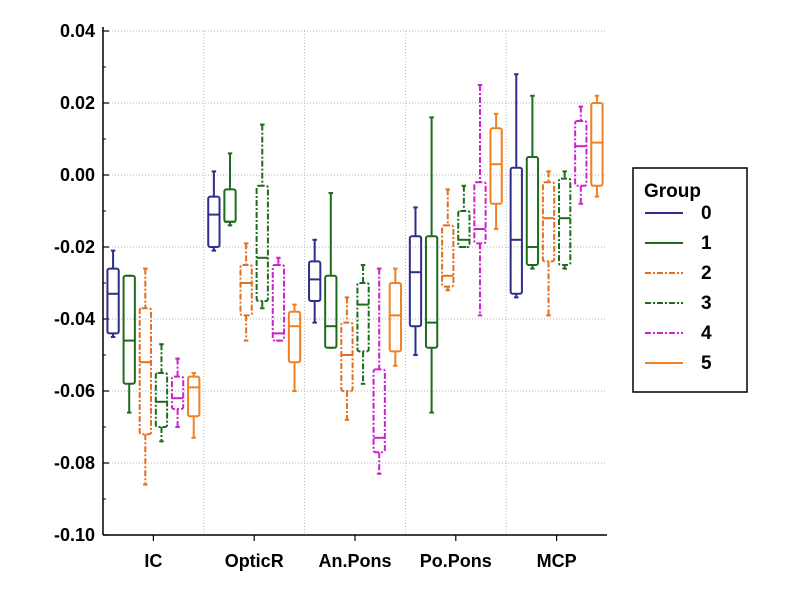  What do you see at coordinates (706, 303) in the screenshot?
I see `legend-label-3: 3` at bounding box center [706, 303].